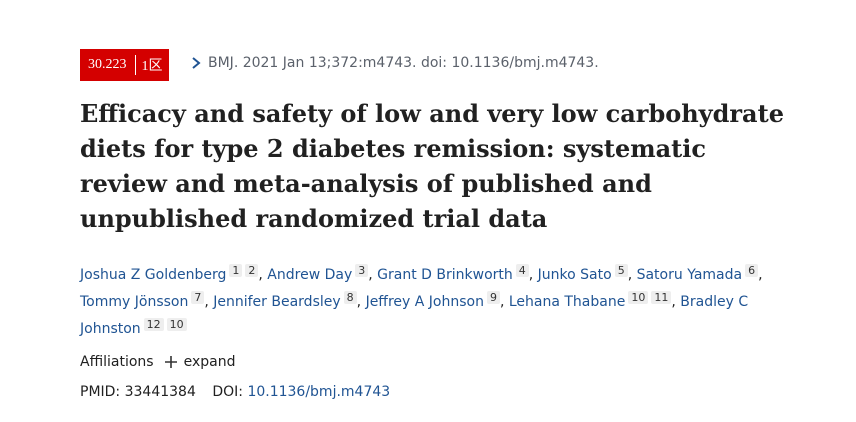  What do you see at coordinates (157, 362) in the screenshot?
I see `affiliations-row: Affiliations expand` at bounding box center [157, 362].